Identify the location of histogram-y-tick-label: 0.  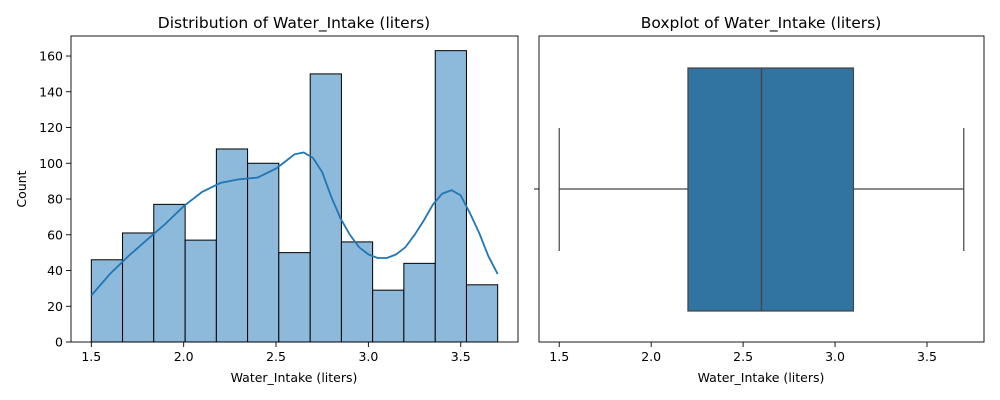
(59, 342).